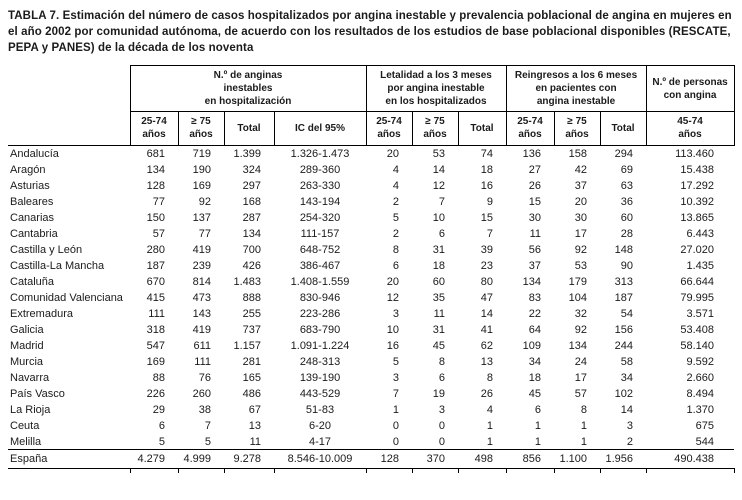  Describe the element at coordinates (627, 233) in the screenshot. I see `value-cell: 28` at that location.